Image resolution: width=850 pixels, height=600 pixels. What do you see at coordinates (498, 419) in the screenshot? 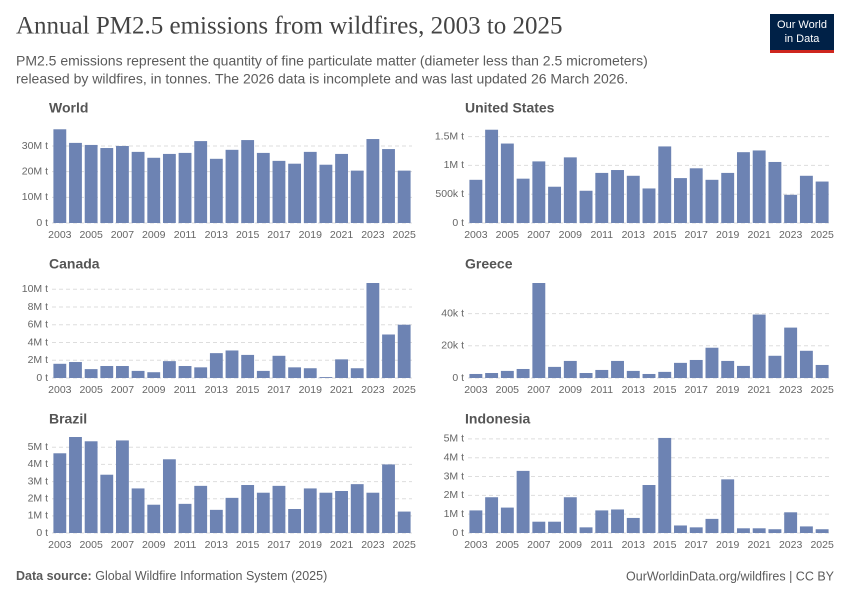
I see `panel-title: Indonesia` at bounding box center [498, 419].